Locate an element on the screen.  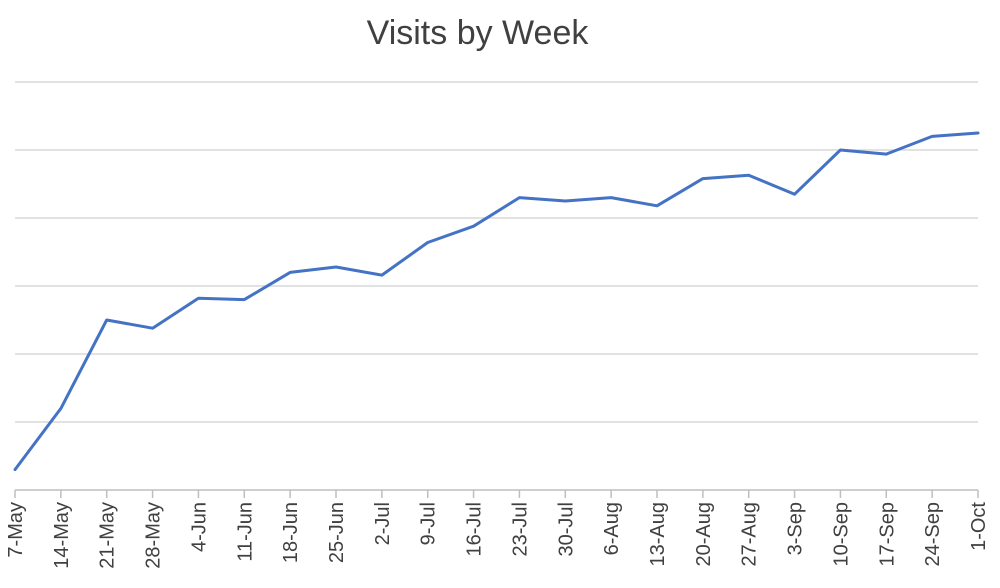
x-tick-label: 27-Aug is located at coordinates (750, 534).